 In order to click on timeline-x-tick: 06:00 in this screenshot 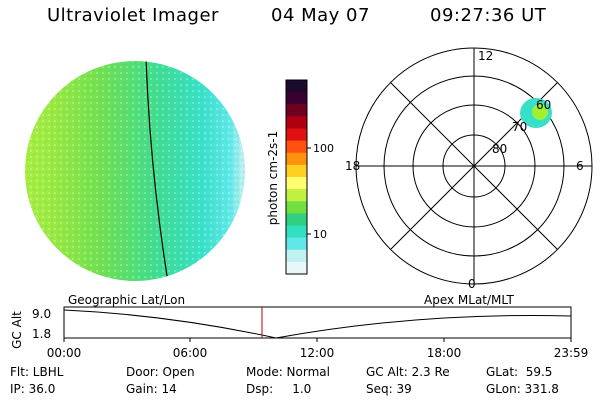, I will do `click(190, 353)`.